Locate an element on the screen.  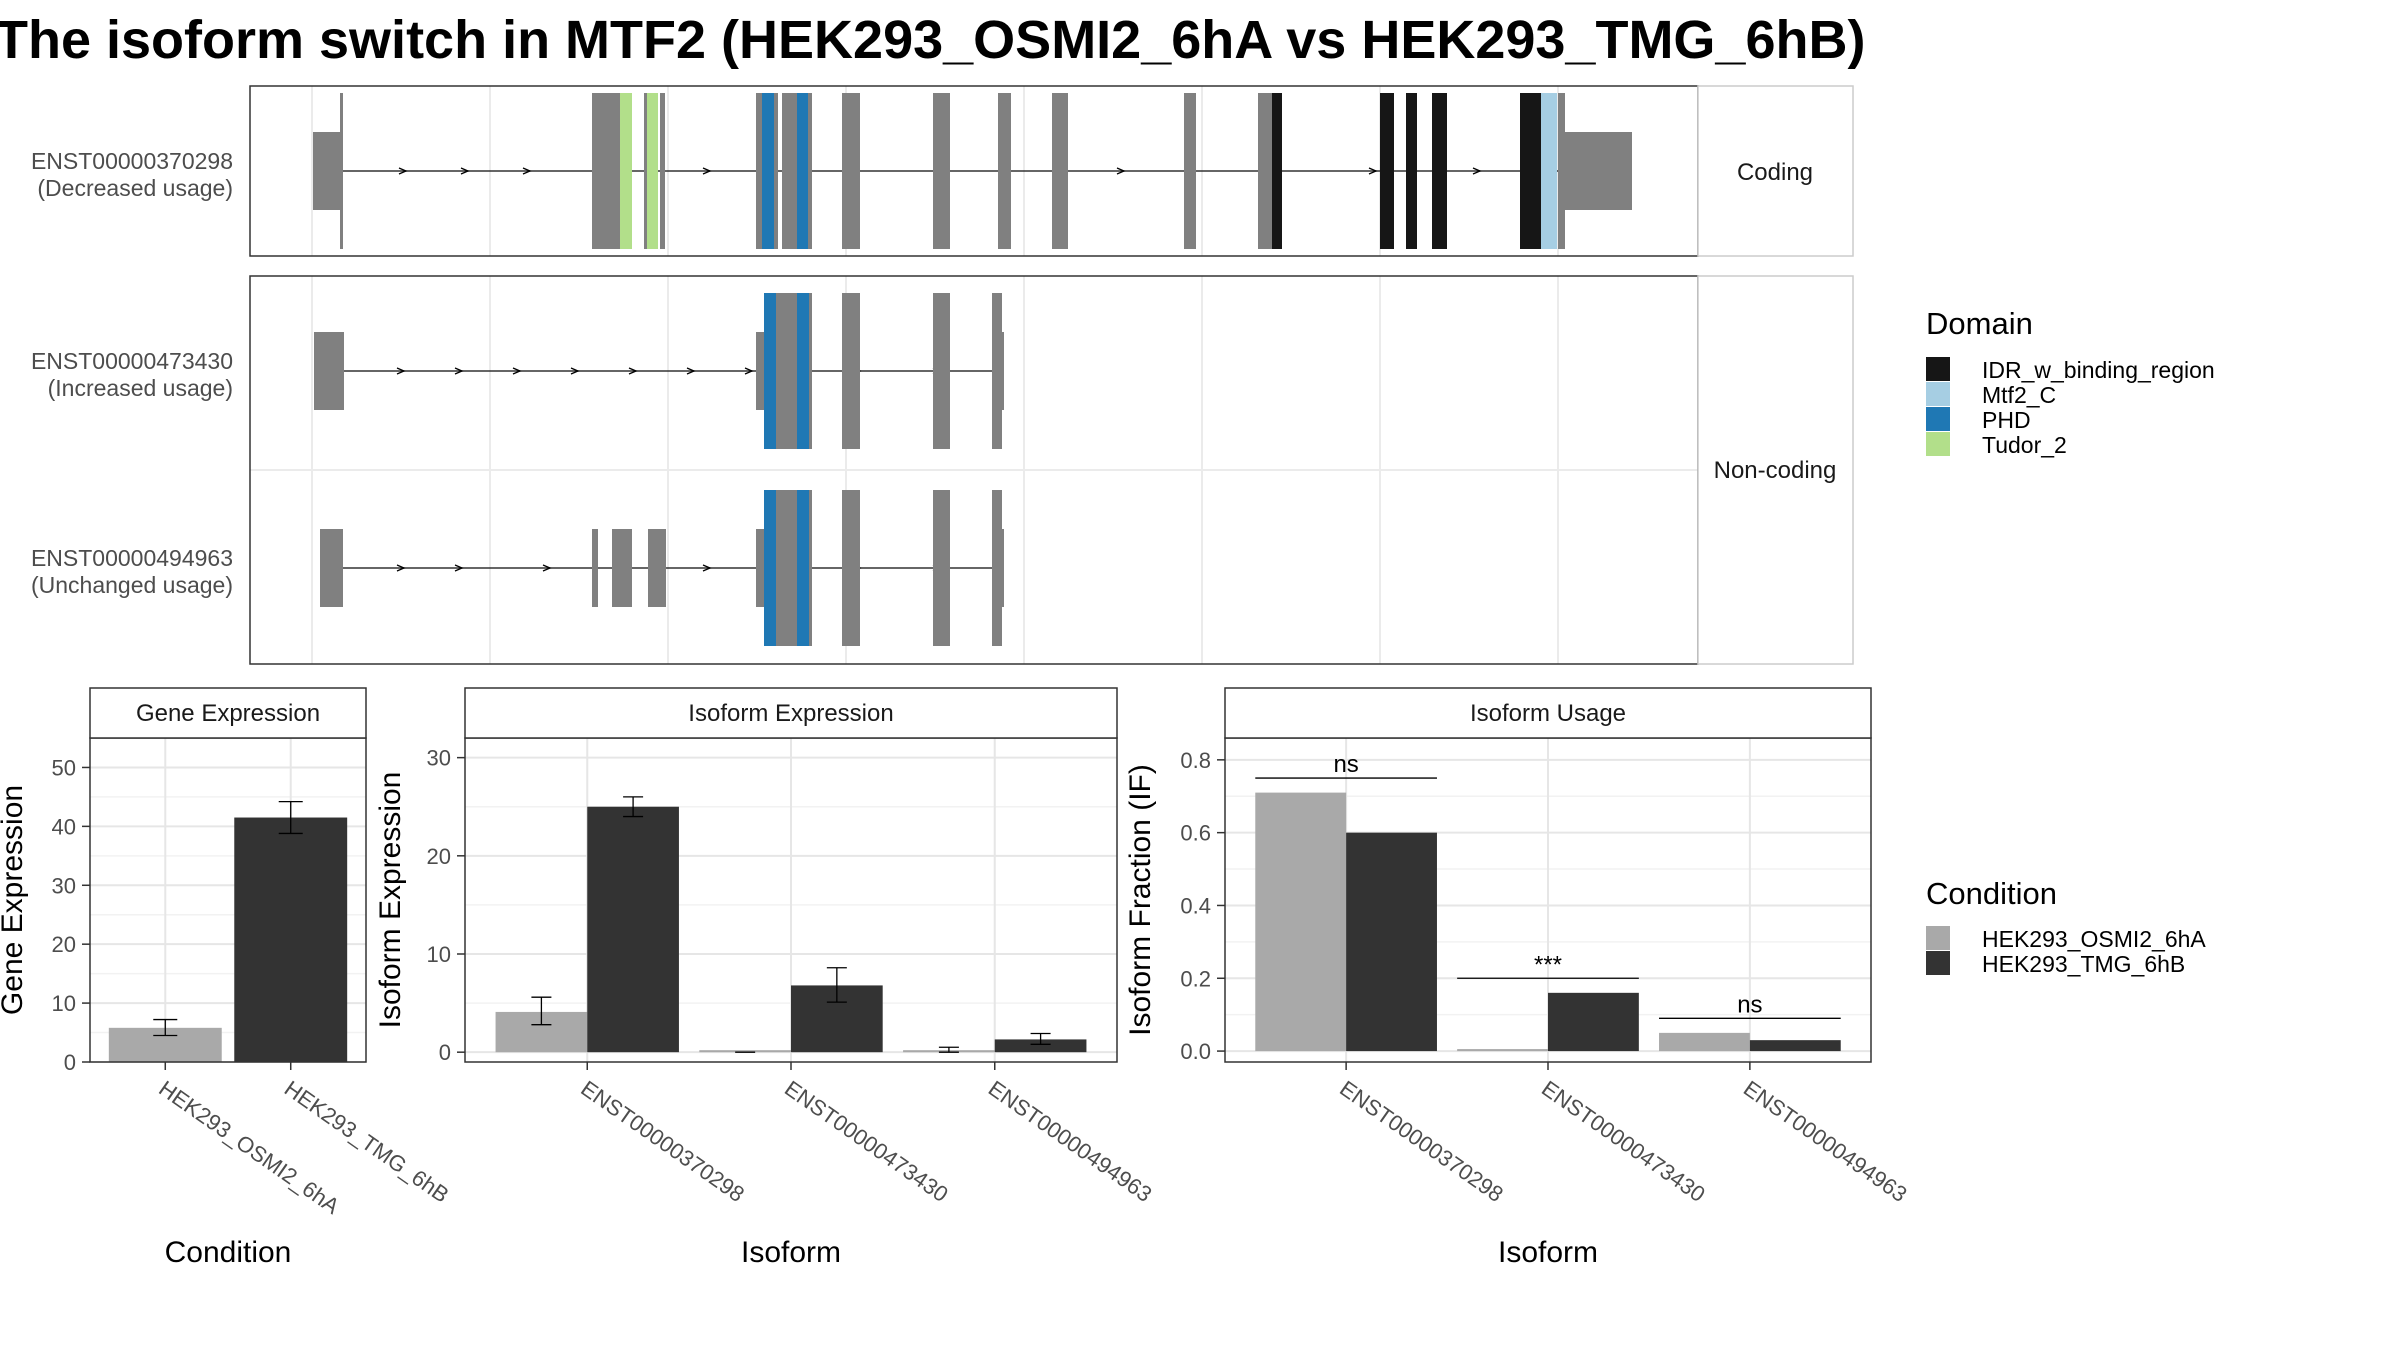
legend-key-mtf2-c is located at coordinates (1938, 394).